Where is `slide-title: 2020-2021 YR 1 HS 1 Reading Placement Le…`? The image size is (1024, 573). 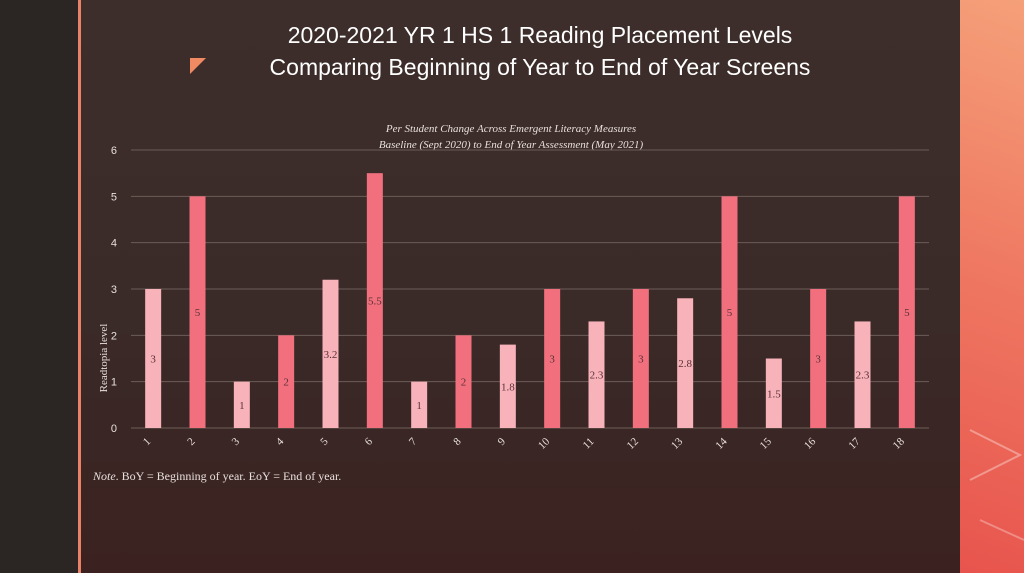 slide-title: 2020-2021 YR 1 HS 1 Reading Placement Le… is located at coordinates (540, 35).